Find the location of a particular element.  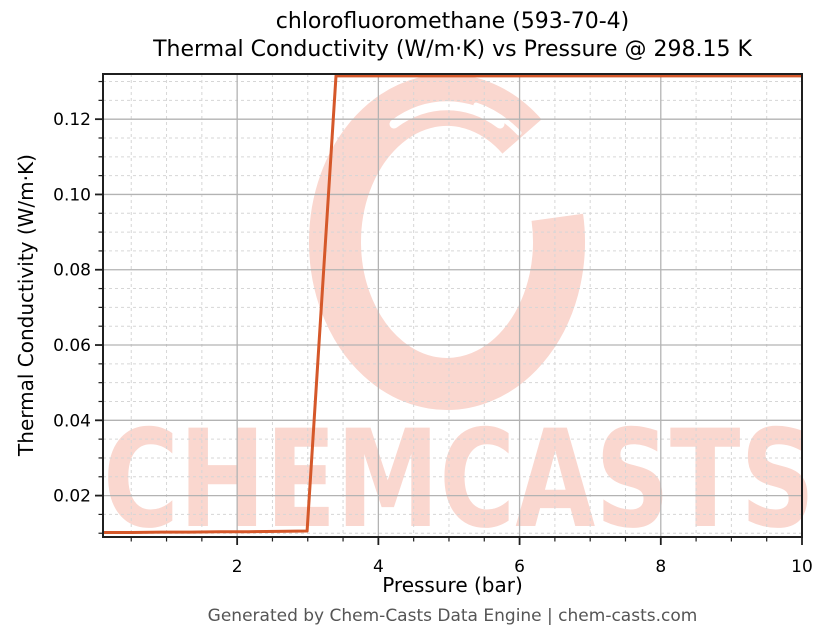

y-tick-label: 0.04 is located at coordinates (72, 421).